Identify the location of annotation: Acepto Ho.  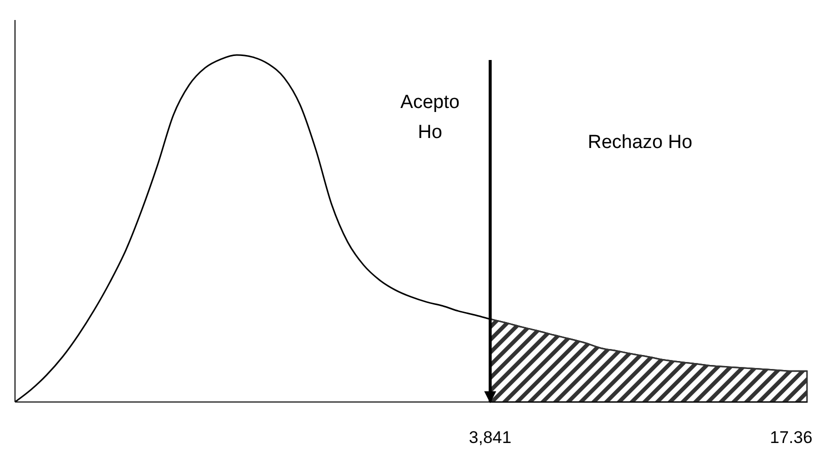
(430, 117).